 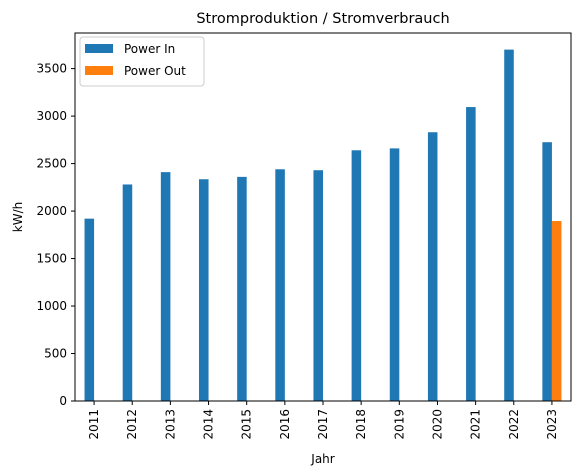 What do you see at coordinates (170, 424) in the screenshot?
I see `x-tick-label: 2013` at bounding box center [170, 424].